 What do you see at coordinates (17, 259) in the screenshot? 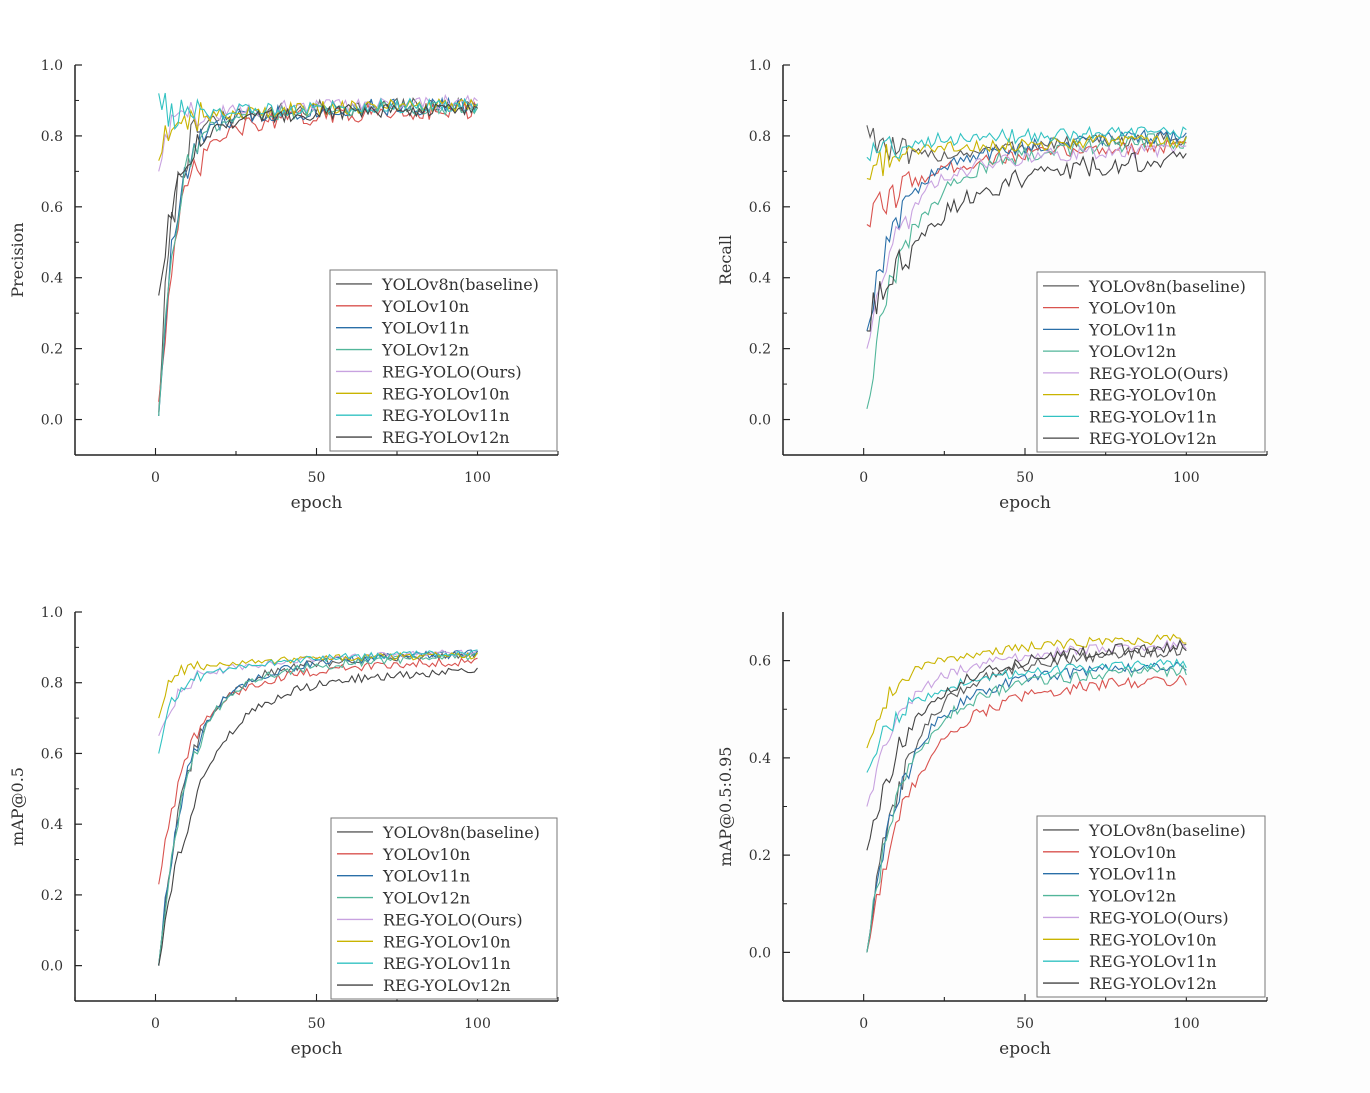
I see `y-axis-label: Precision` at bounding box center [17, 259].